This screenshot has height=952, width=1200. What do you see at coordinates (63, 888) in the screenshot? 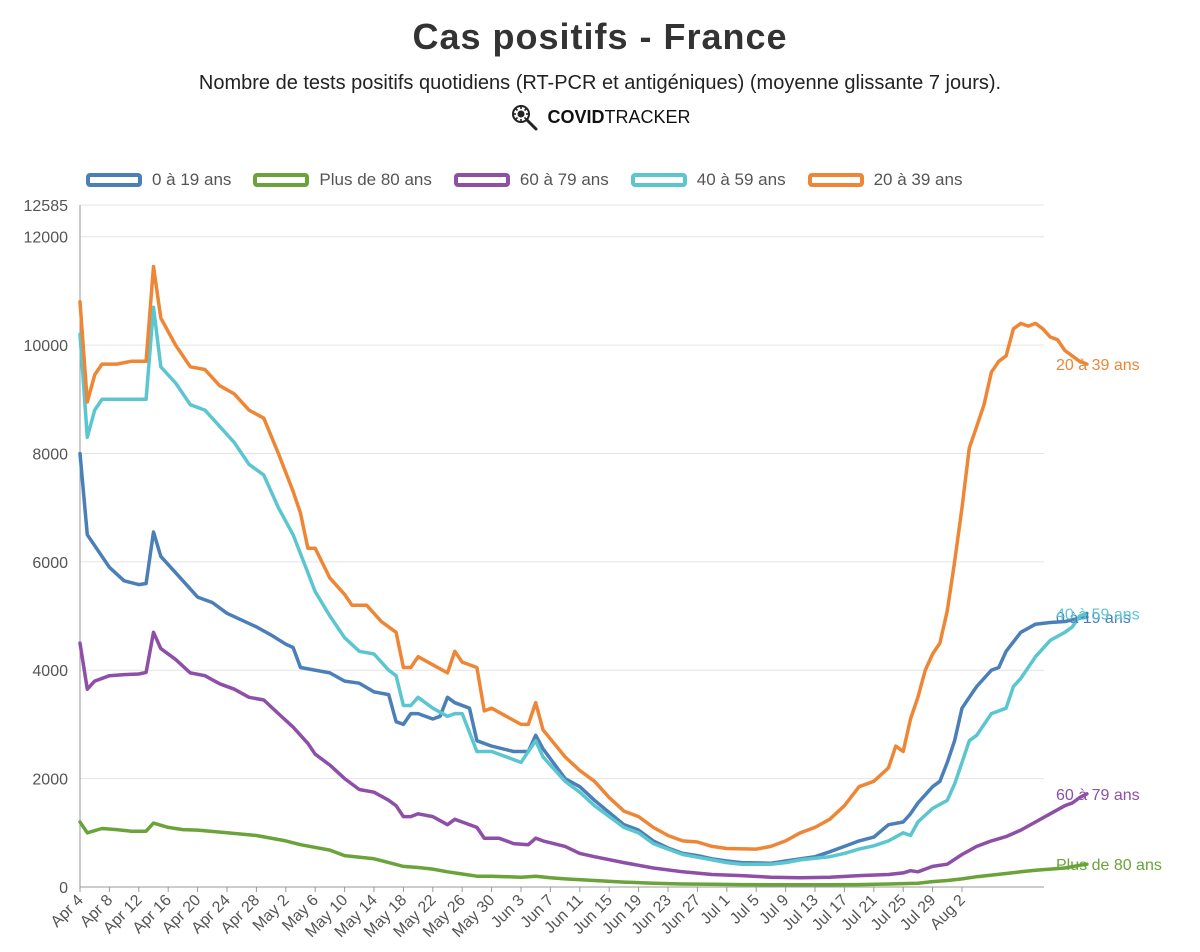
I see `y-tick-label: 0` at bounding box center [63, 888].